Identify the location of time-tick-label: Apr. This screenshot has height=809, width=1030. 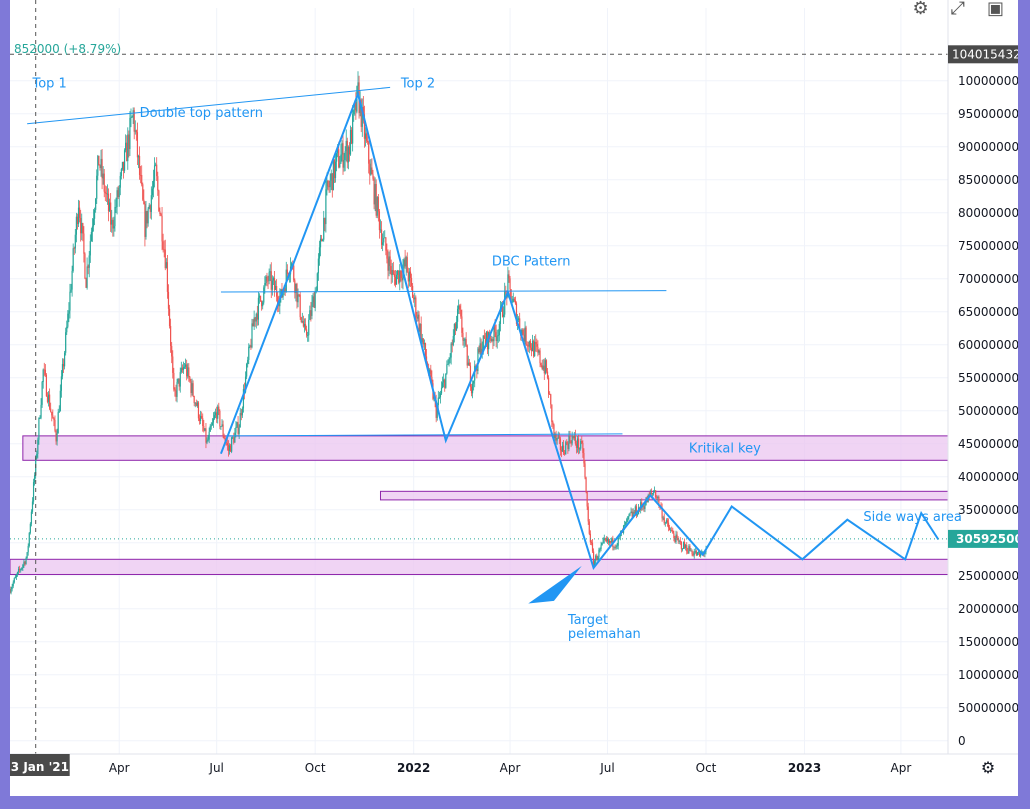
(510, 768).